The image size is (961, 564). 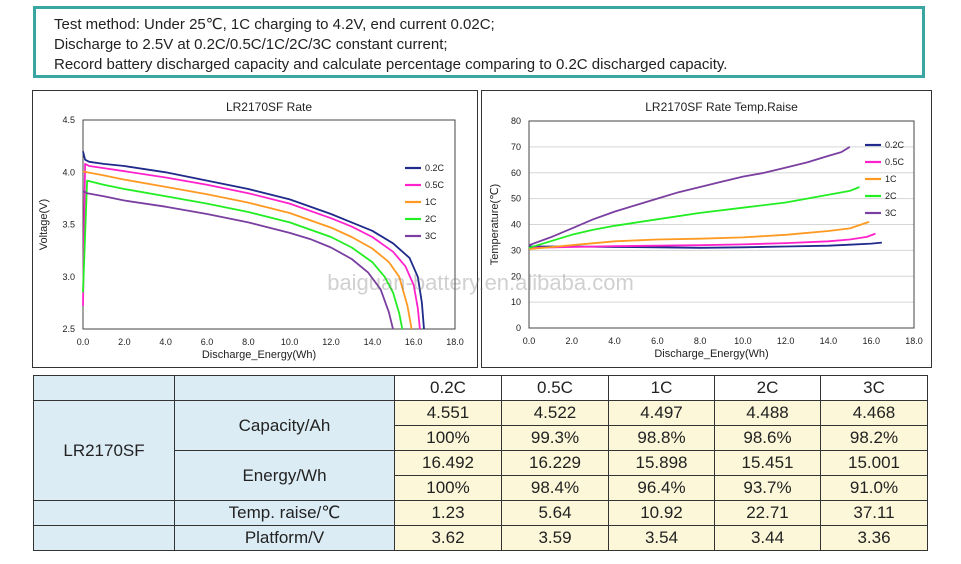 What do you see at coordinates (555, 538) in the screenshot?
I see `table-cell: 3.59` at bounding box center [555, 538].